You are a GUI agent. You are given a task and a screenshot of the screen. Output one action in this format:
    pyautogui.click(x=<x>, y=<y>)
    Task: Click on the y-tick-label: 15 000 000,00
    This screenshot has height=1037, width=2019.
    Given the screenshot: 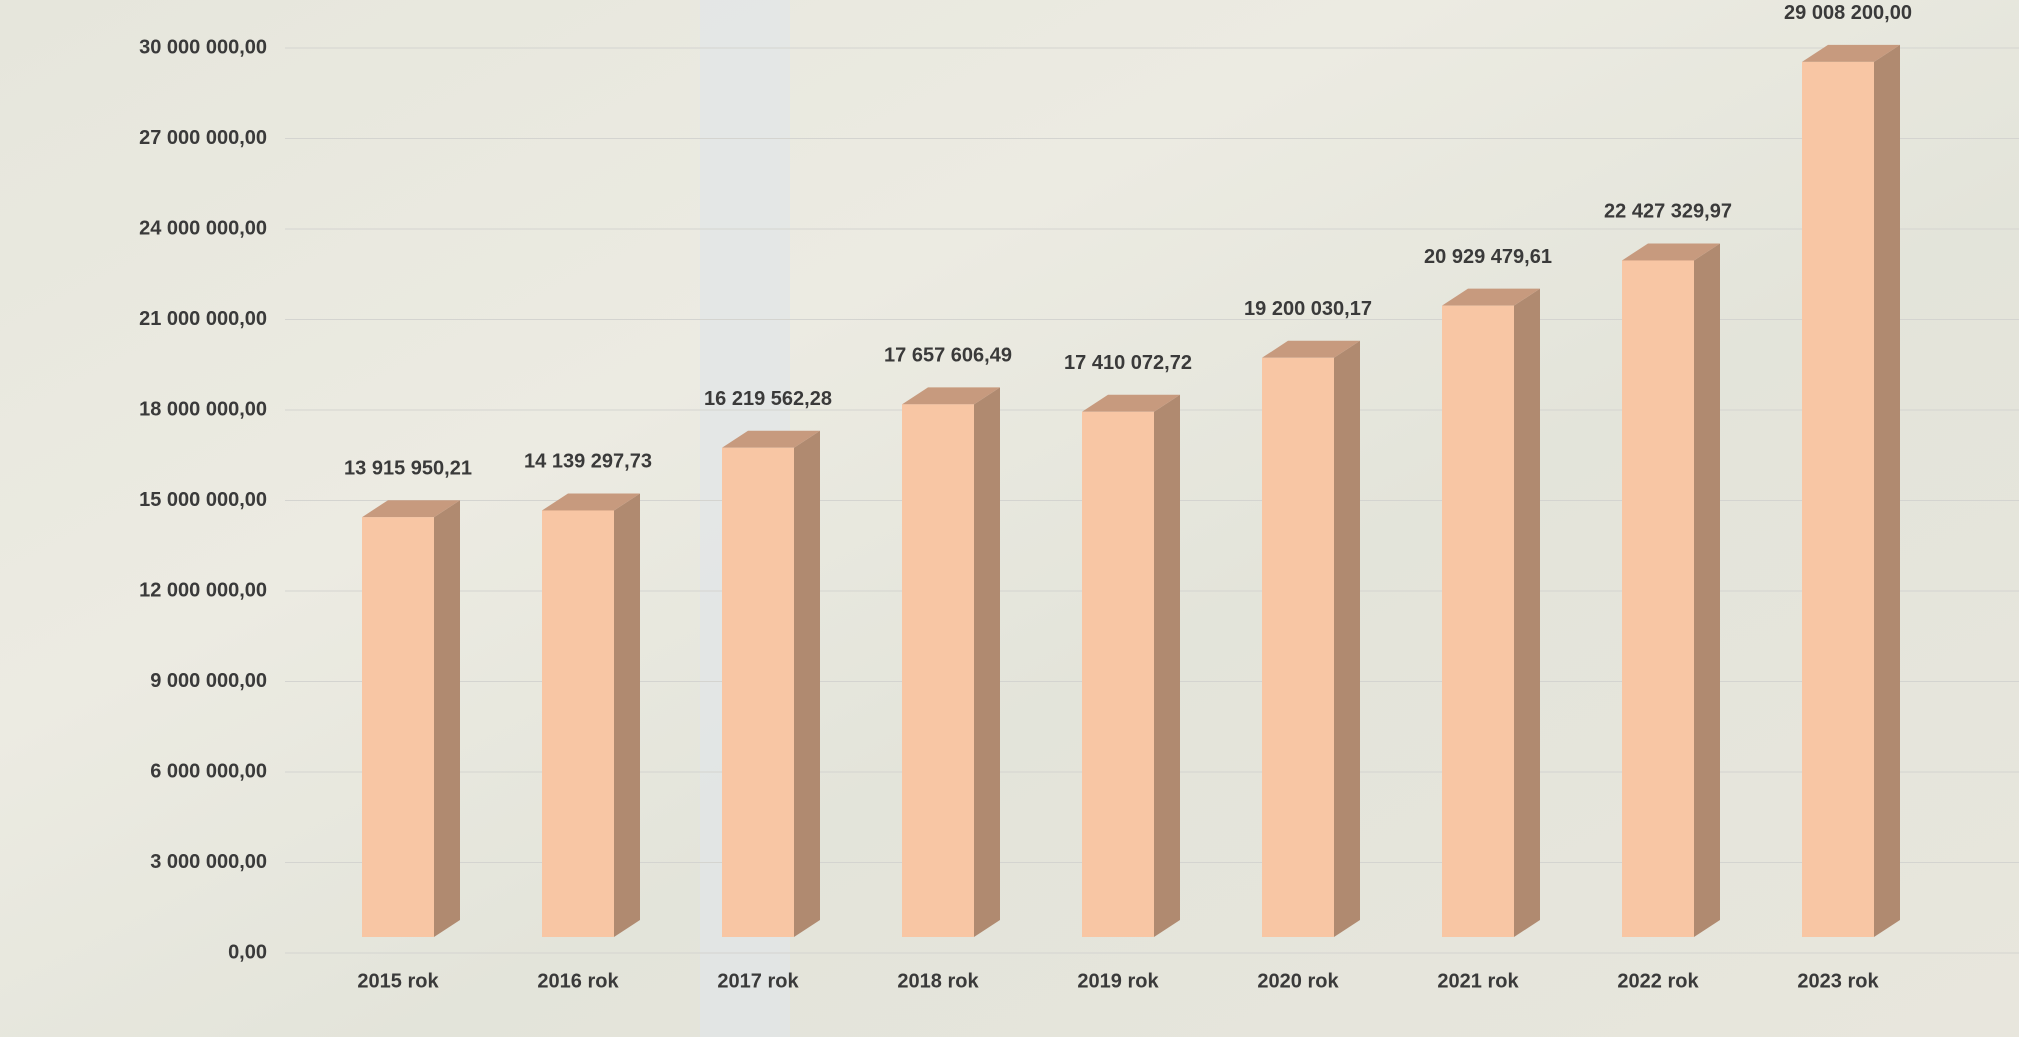 What is the action you would take?
    pyautogui.click(x=203, y=500)
    